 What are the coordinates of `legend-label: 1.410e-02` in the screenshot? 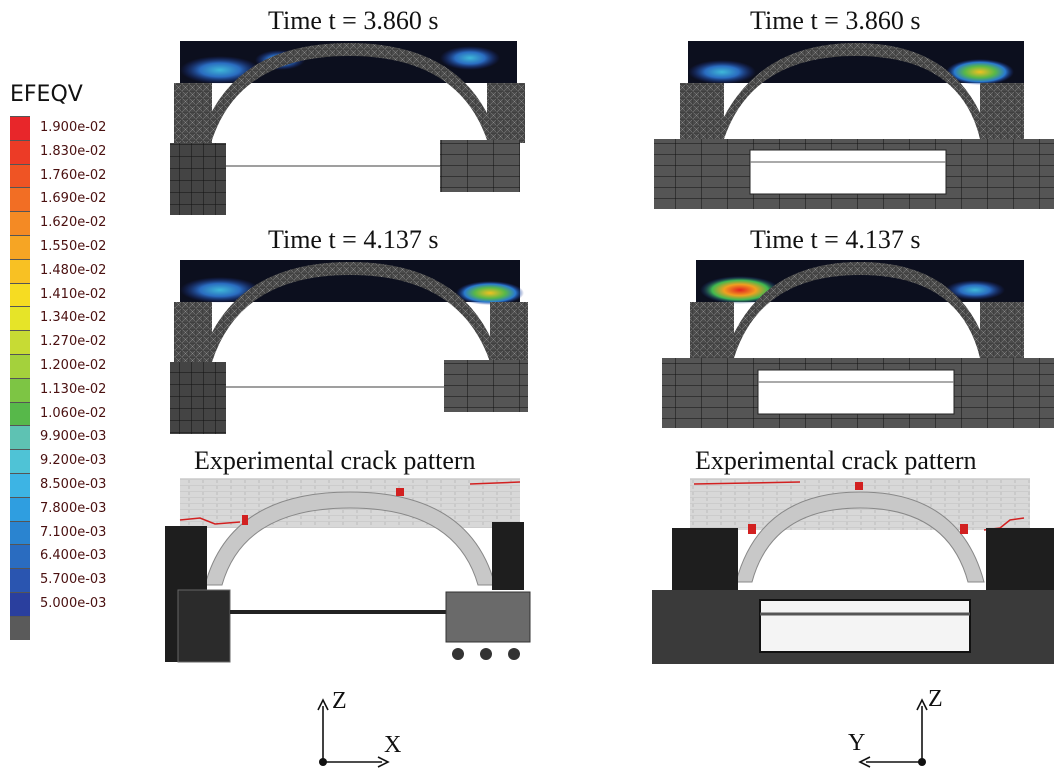 It's located at (73, 294).